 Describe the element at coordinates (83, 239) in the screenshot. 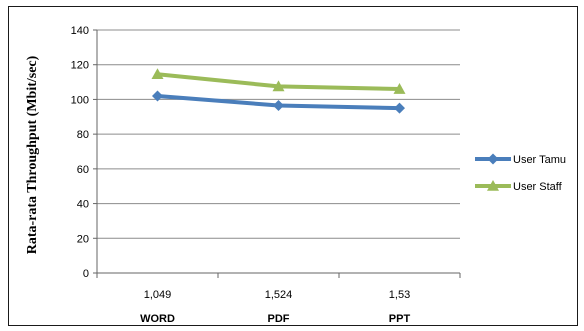

I see `y-tick-label: 20` at that location.